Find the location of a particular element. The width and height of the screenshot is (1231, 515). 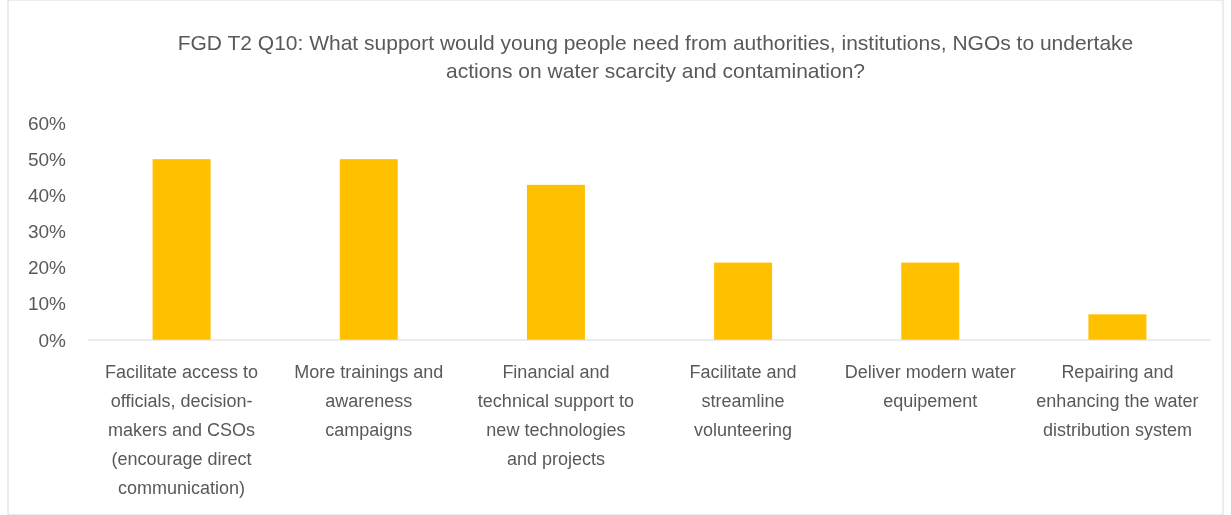

x-tick-label: Facilitate and streamline volunteering is located at coordinates (743, 401).